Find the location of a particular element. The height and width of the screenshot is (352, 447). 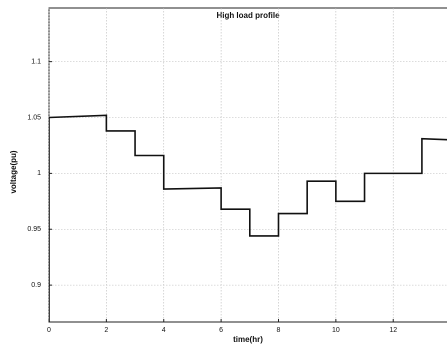

x-tick-label: 6 is located at coordinates (221, 330).